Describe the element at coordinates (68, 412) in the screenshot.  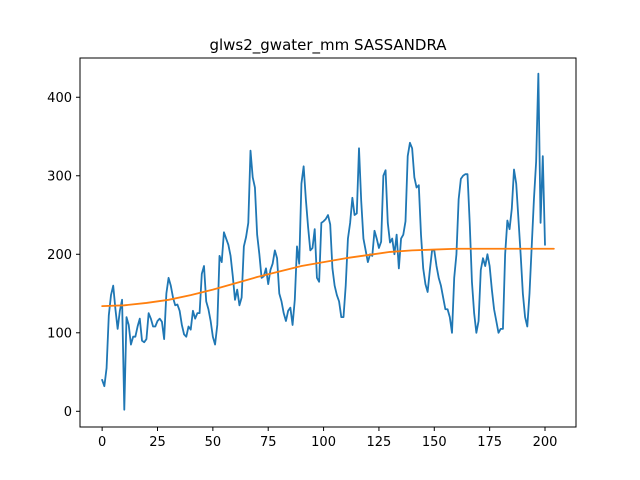
I see `y-tick-label: 0` at that location.